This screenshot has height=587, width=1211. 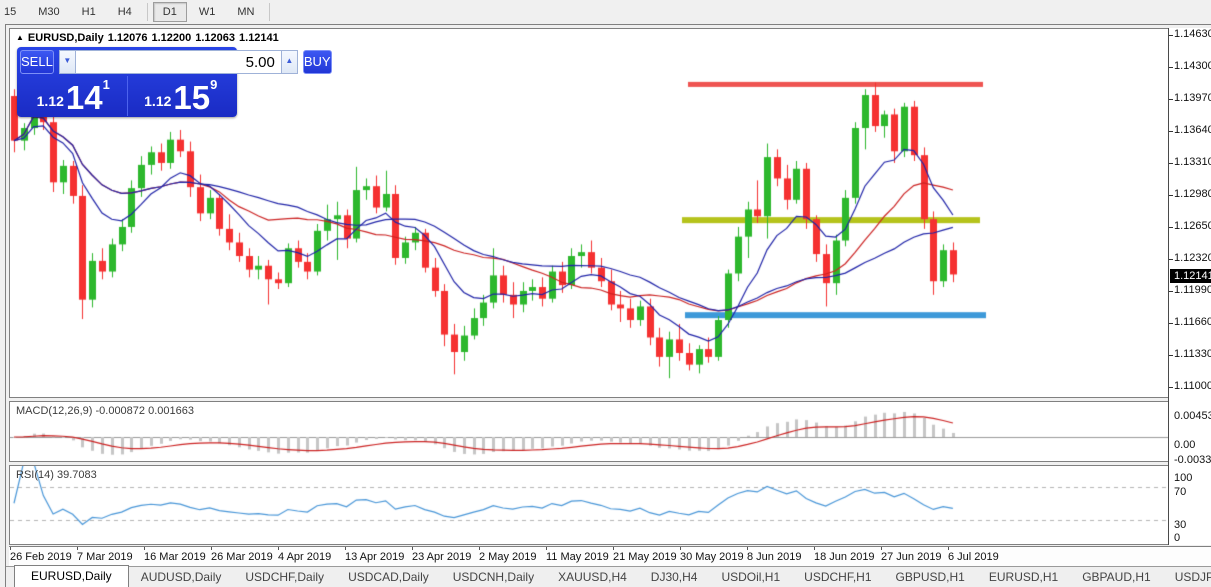 I want to click on volume-increase-button: ▲, so click(x=289, y=62).